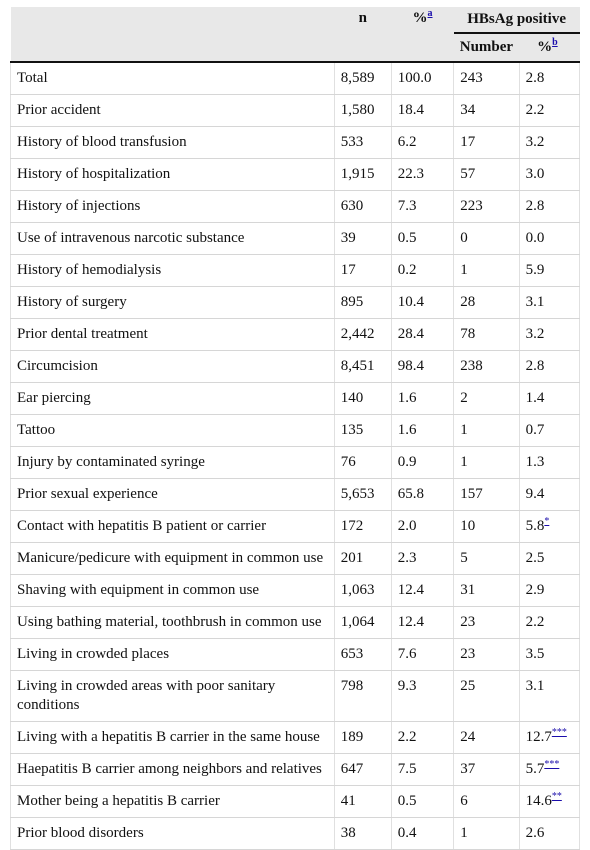 The image size is (590, 850). I want to click on row-pct: 10.4, so click(423, 302).